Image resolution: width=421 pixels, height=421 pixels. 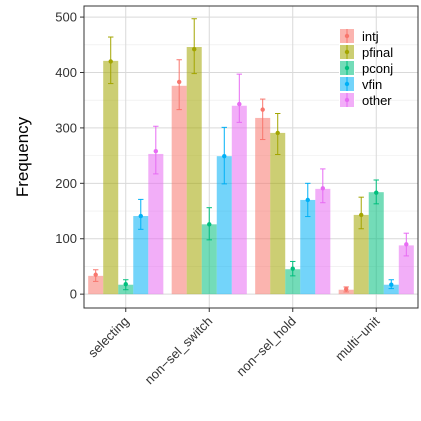 What do you see at coordinates (377, 100) in the screenshot?
I see `legend-label: other` at bounding box center [377, 100].